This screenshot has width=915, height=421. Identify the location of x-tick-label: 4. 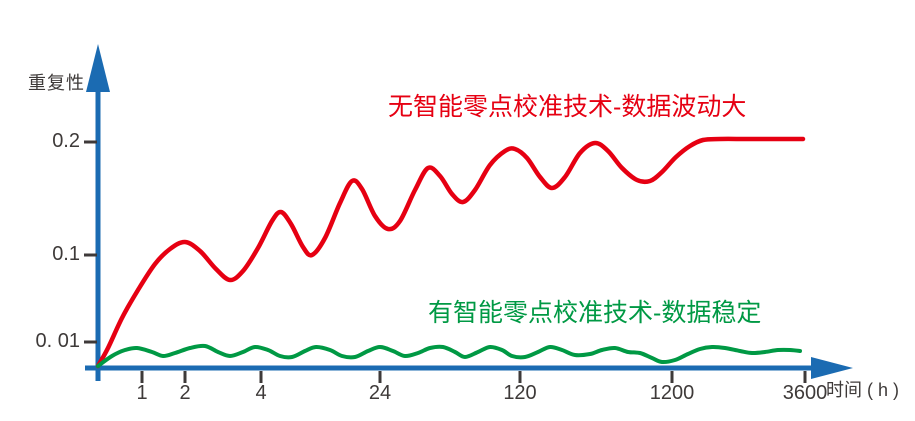
(261, 393).